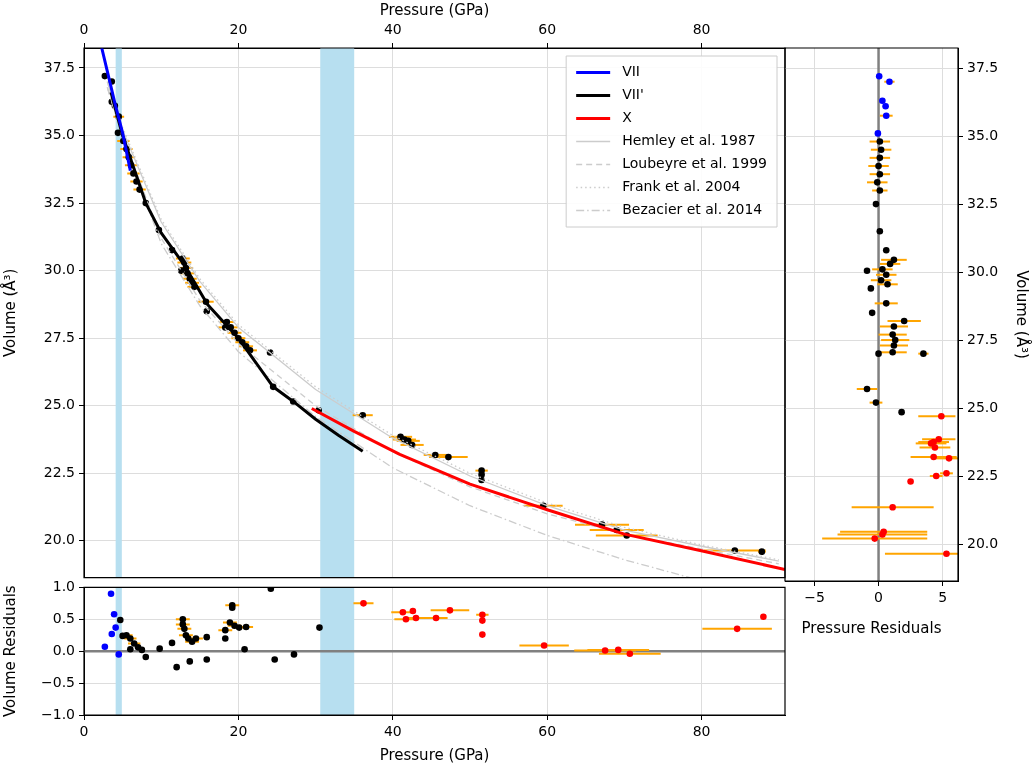 The image size is (1032, 767). I want to click on y-tick-label: 0.5, so click(63, 617).